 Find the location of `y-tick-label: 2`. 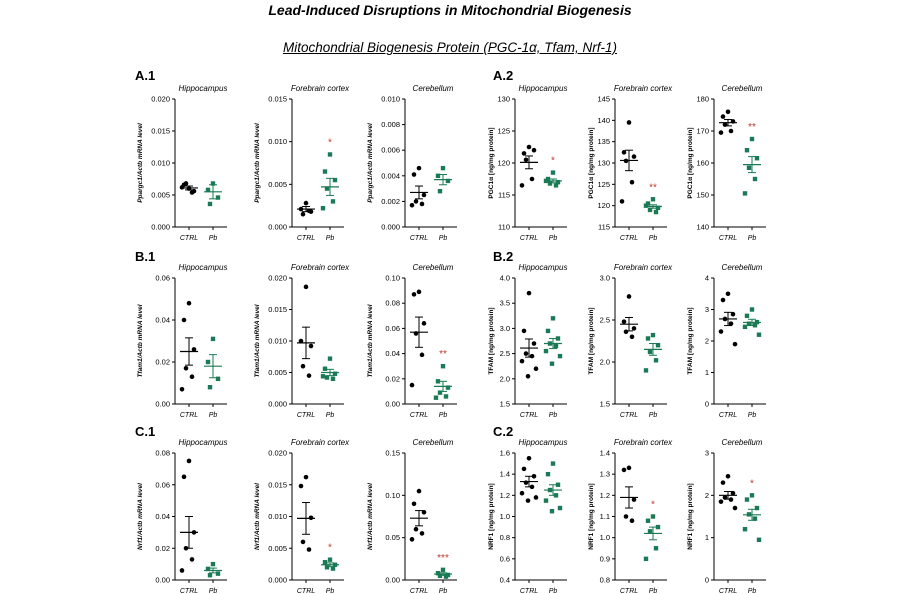

y-tick-label: 2 is located at coordinates (707, 495).